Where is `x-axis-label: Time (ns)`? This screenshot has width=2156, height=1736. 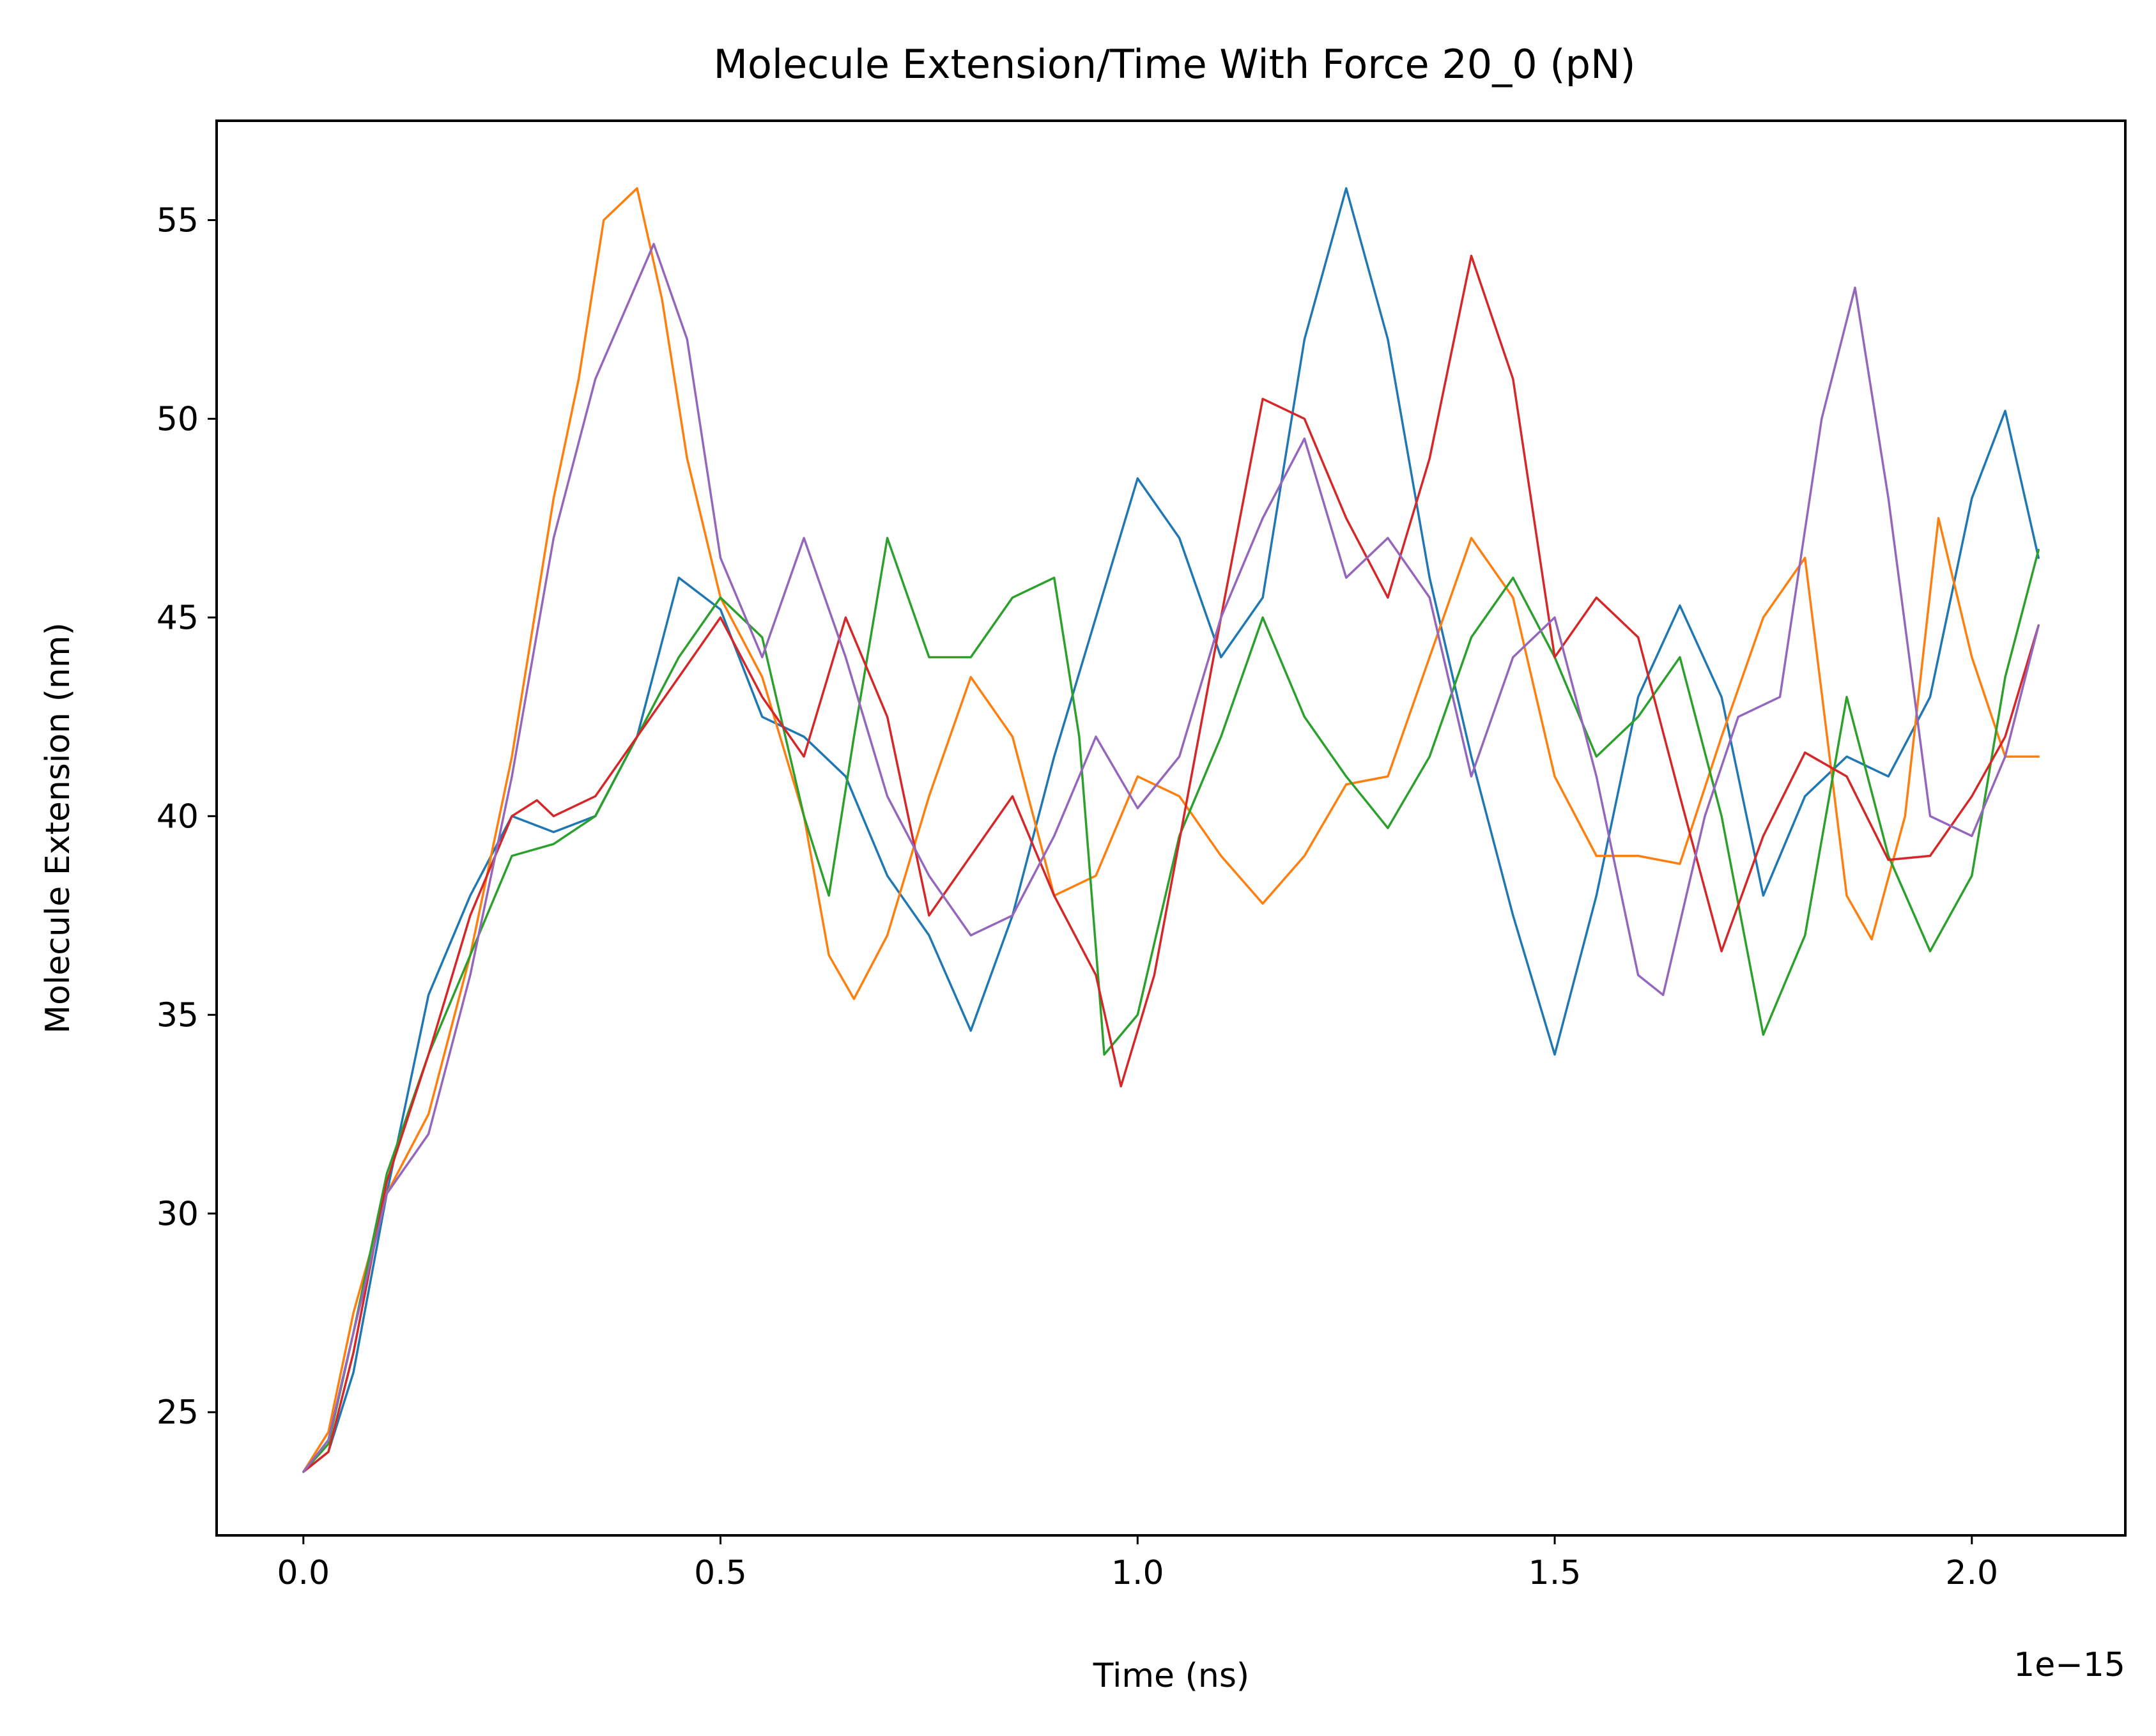
x-axis-label: Time (ns) is located at coordinates (1171, 1676).